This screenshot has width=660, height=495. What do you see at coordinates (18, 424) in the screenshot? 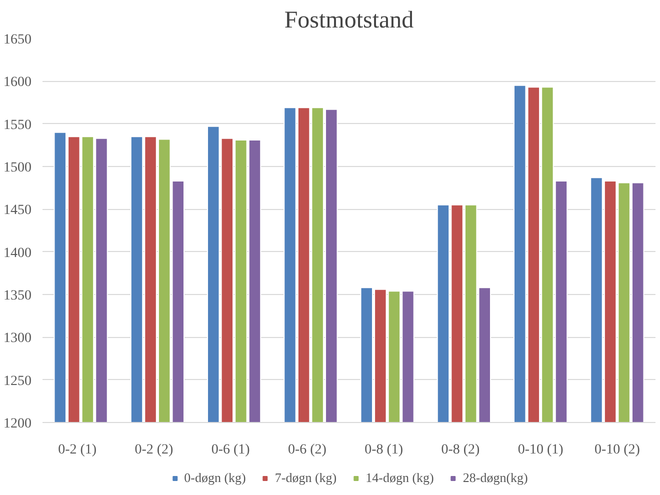
I see `y-tick-label: 1200` at bounding box center [18, 424].